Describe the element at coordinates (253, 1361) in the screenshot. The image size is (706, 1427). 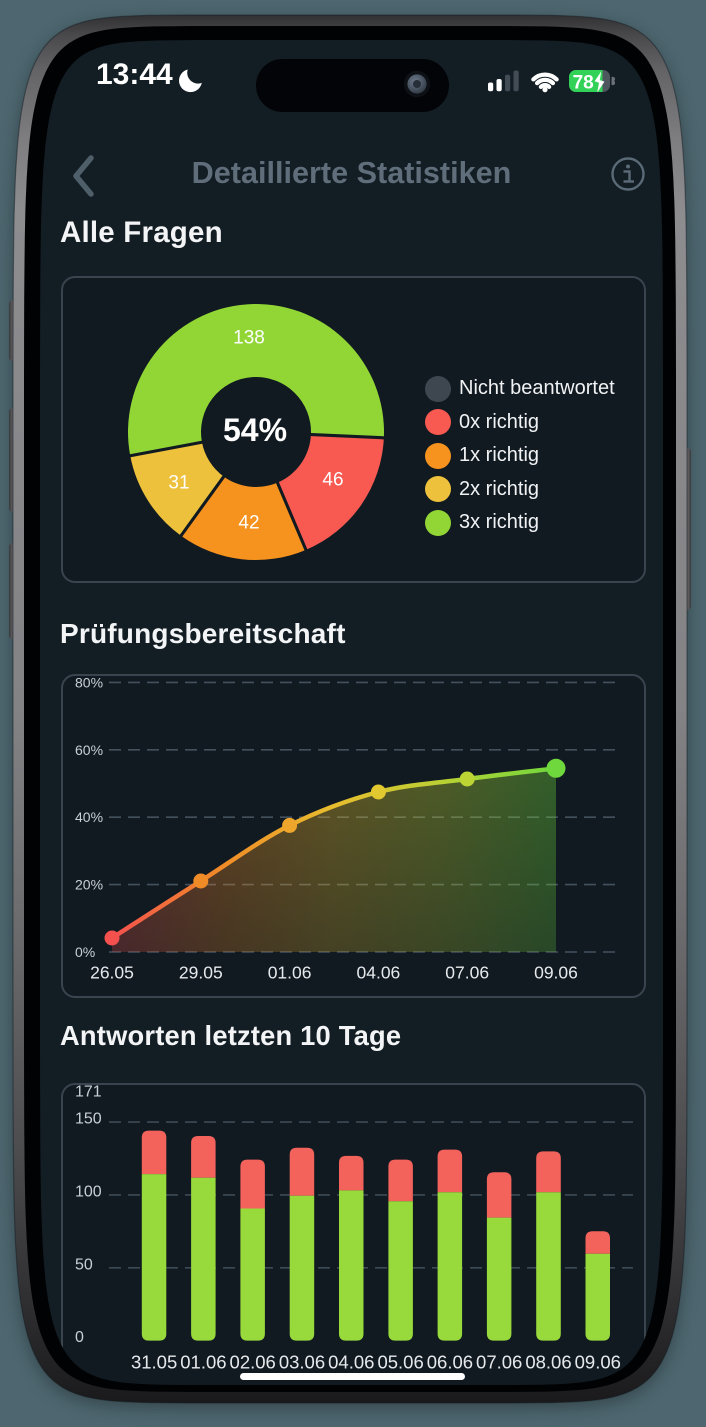
I see `svg-text: 02.06` at that location.